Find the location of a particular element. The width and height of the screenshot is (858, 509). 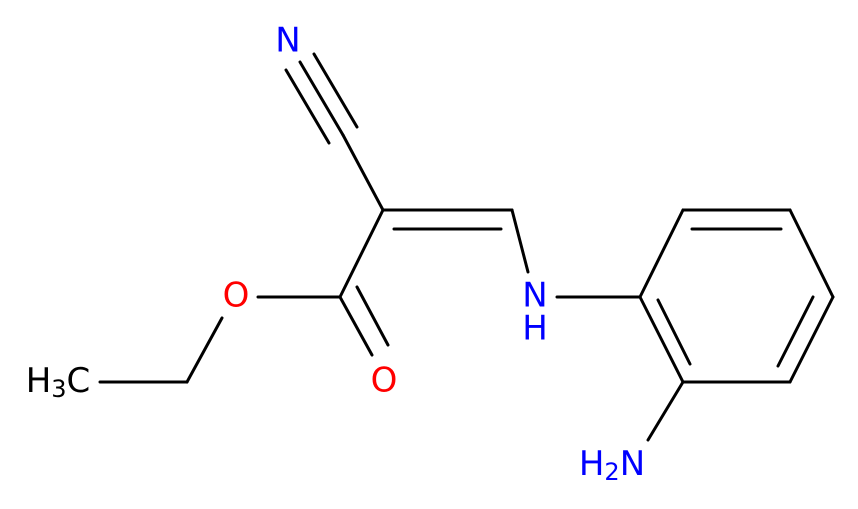

atom-label: H3C is located at coordinates (58, 382).